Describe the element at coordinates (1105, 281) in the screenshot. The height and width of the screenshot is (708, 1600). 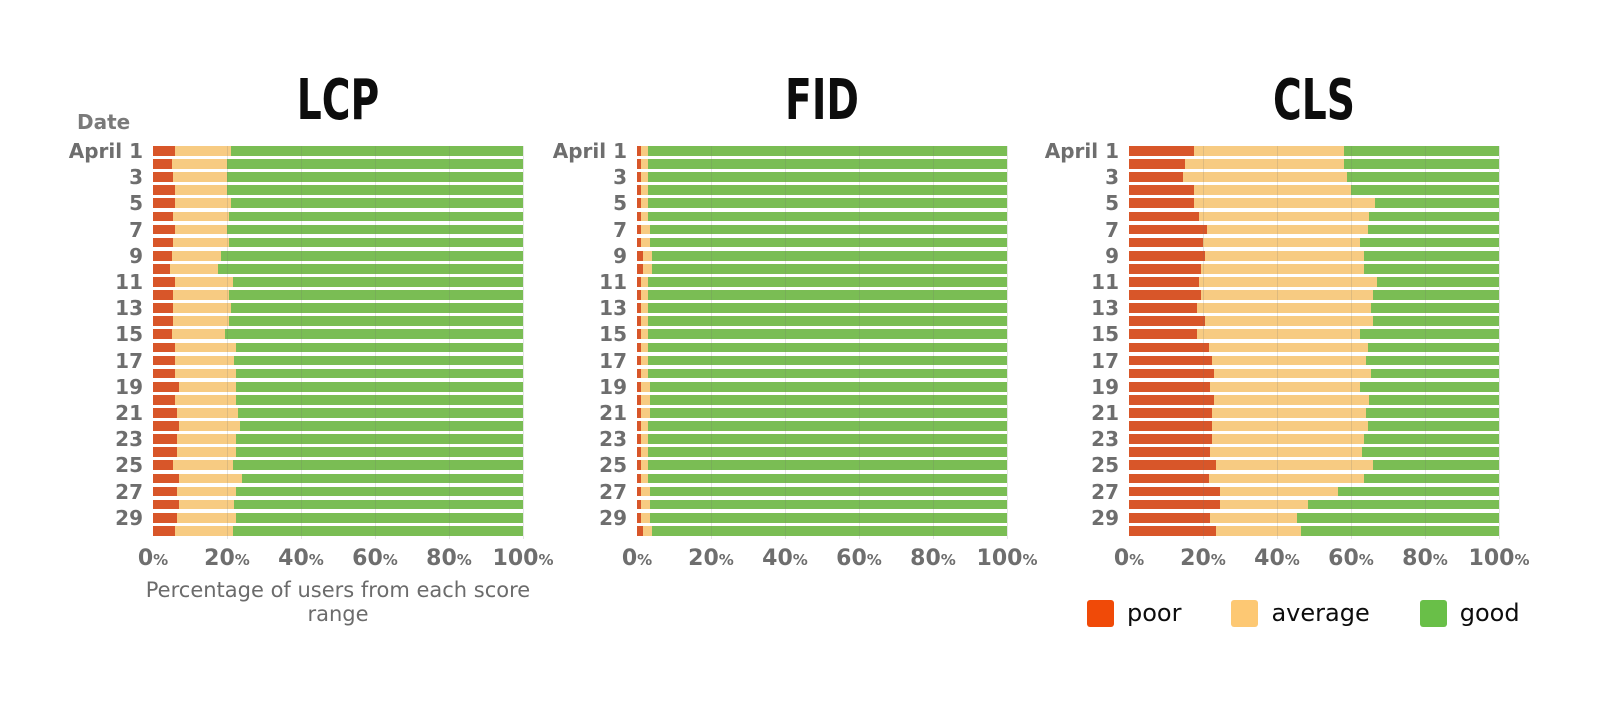
I see `y-axis-label: 11` at that location.